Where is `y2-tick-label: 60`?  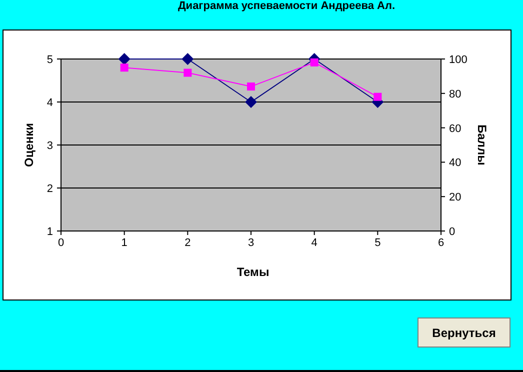
y2-tick-label: 60 is located at coordinates (455, 128).